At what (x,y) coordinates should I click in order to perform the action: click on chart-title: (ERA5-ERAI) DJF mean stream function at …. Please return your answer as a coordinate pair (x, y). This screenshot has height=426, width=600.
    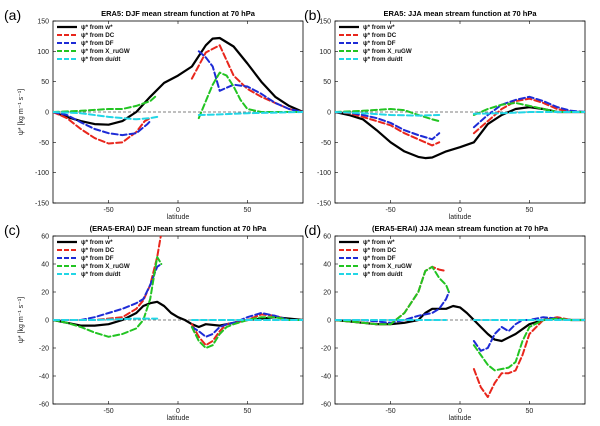
    Looking at the image, I should click on (179, 228).